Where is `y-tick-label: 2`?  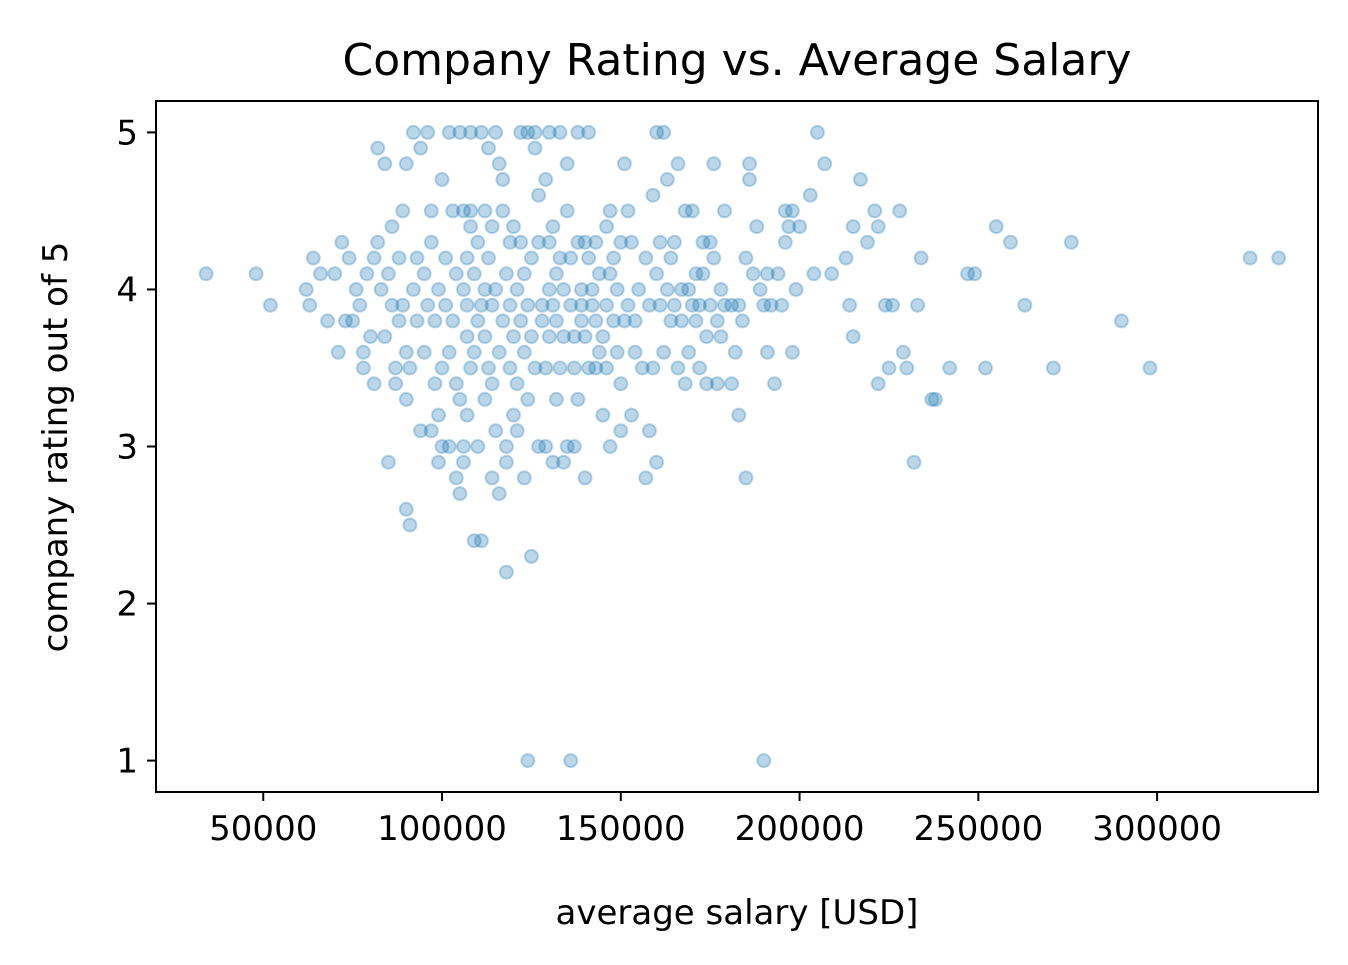 y-tick-label: 2 is located at coordinates (127, 605).